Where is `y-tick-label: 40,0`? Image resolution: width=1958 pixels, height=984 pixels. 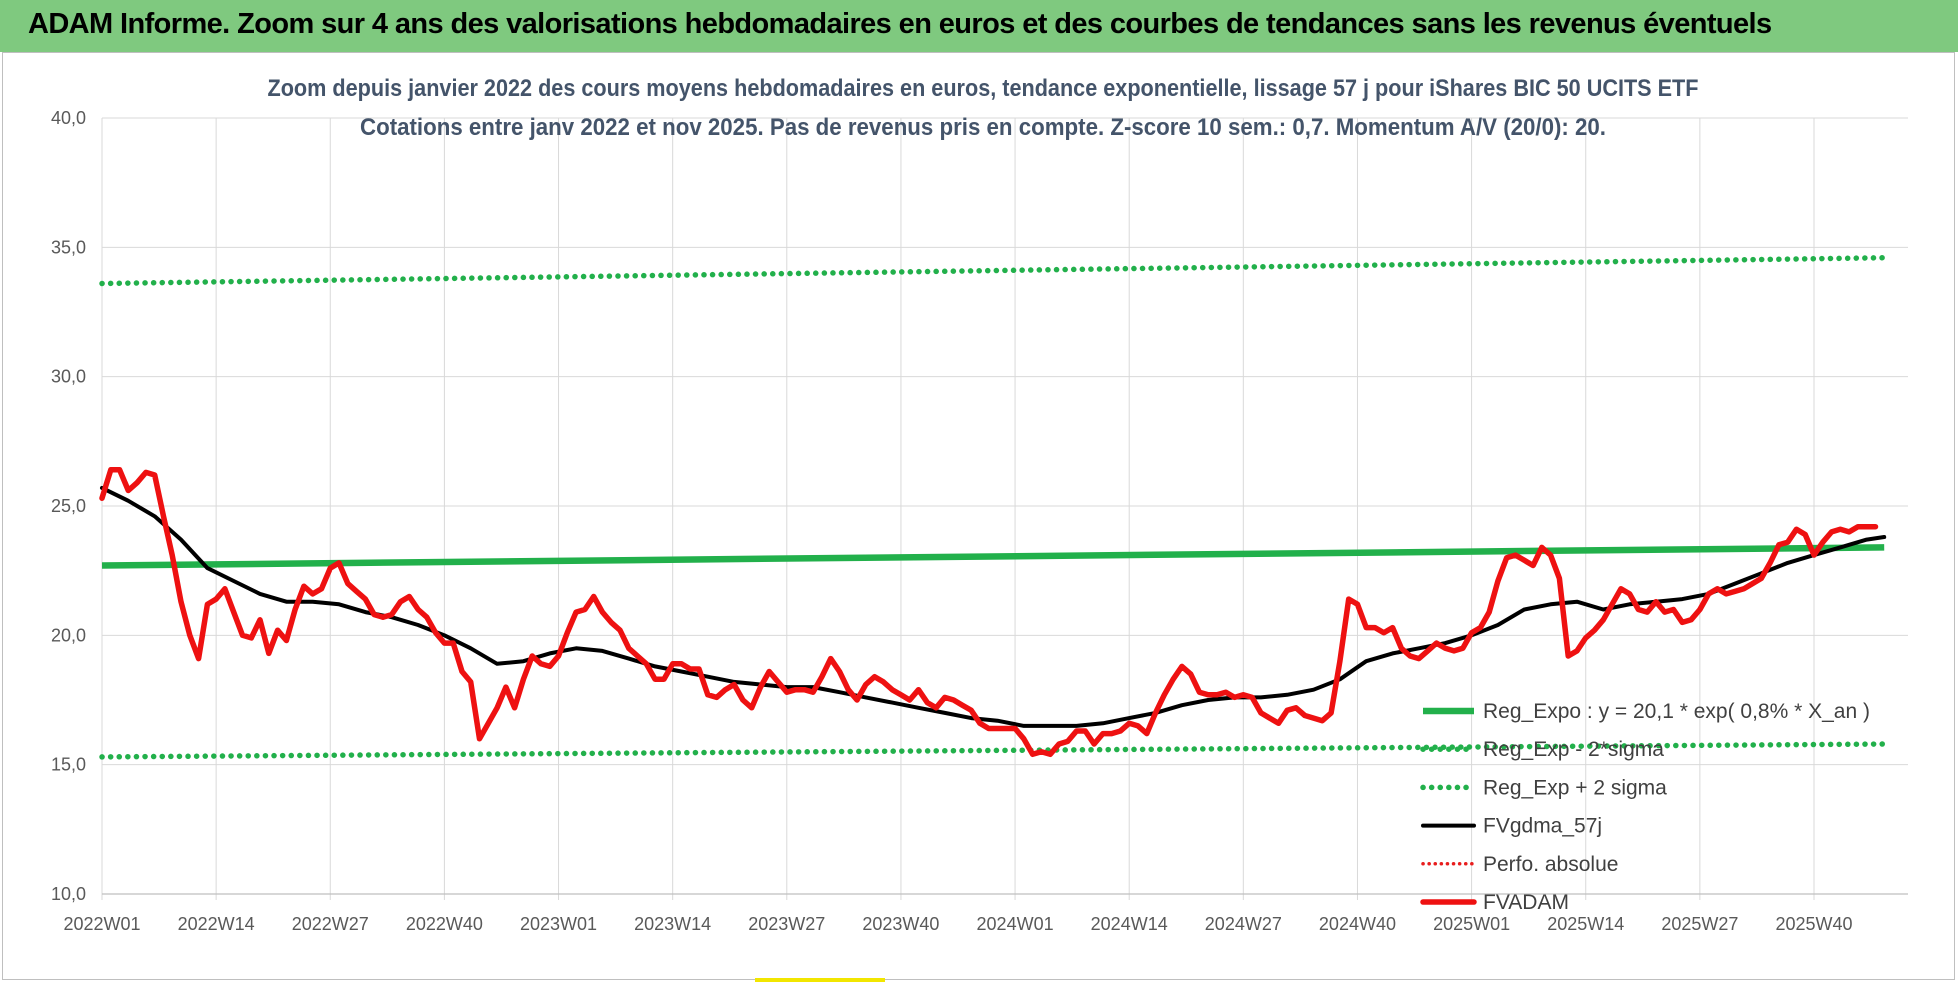
y-tick-label: 40,0 is located at coordinates (68, 118).